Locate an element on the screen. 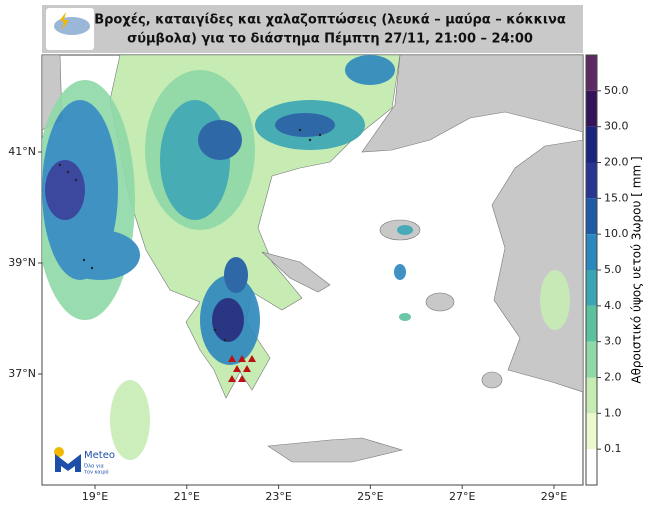 The image size is (650, 528). lon-tick-label: 29°E is located at coordinates (554, 496).